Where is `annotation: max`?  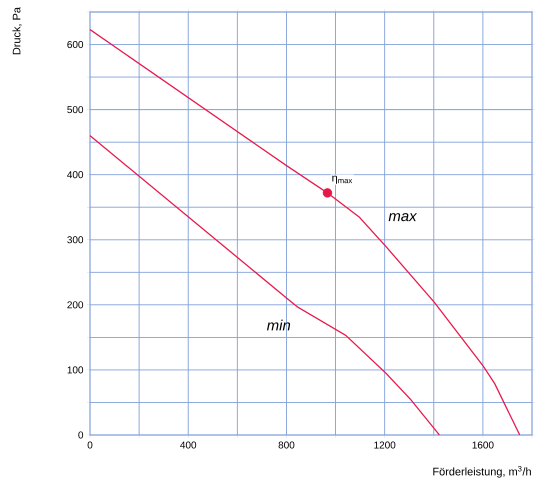 annotation: max is located at coordinates (403, 217).